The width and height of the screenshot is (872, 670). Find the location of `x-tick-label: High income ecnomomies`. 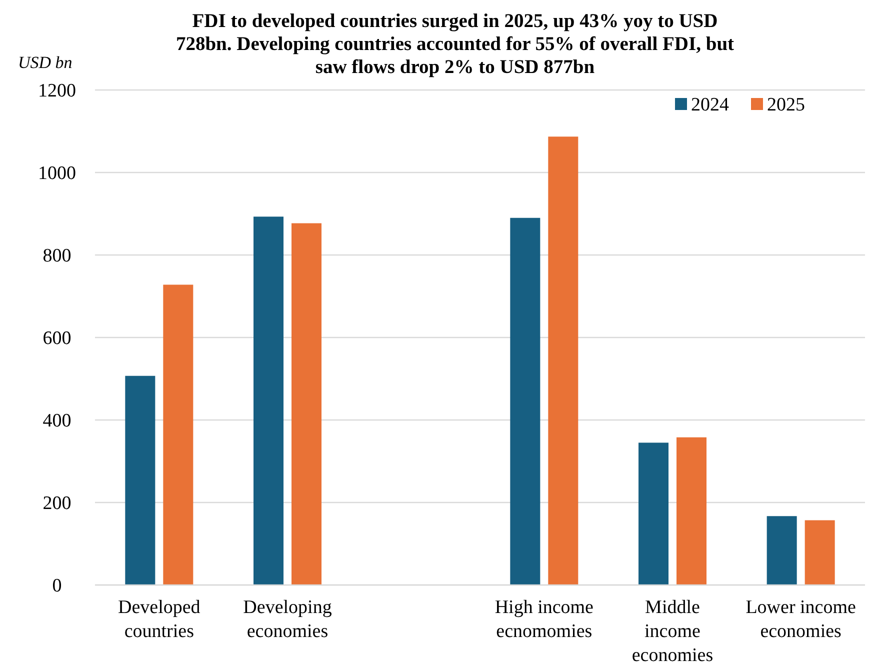

x-tick-label: High income ecnomomies is located at coordinates (544, 619).